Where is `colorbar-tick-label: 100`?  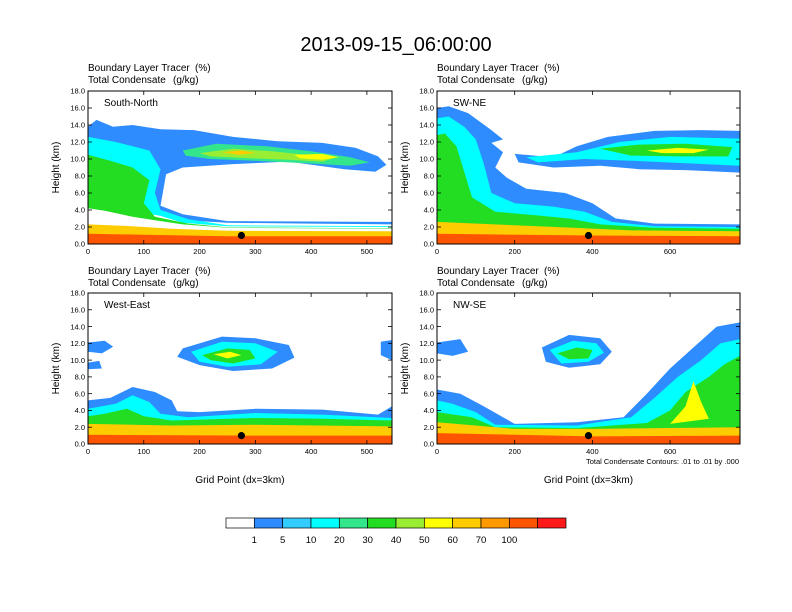 colorbar-tick-label: 100 is located at coordinates (509, 540).